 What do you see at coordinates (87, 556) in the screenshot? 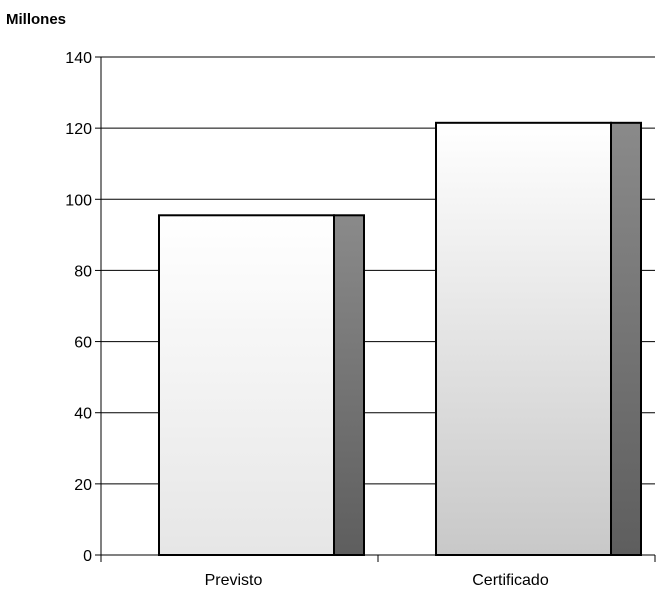
I see `y-tick-label: 0` at bounding box center [87, 556].